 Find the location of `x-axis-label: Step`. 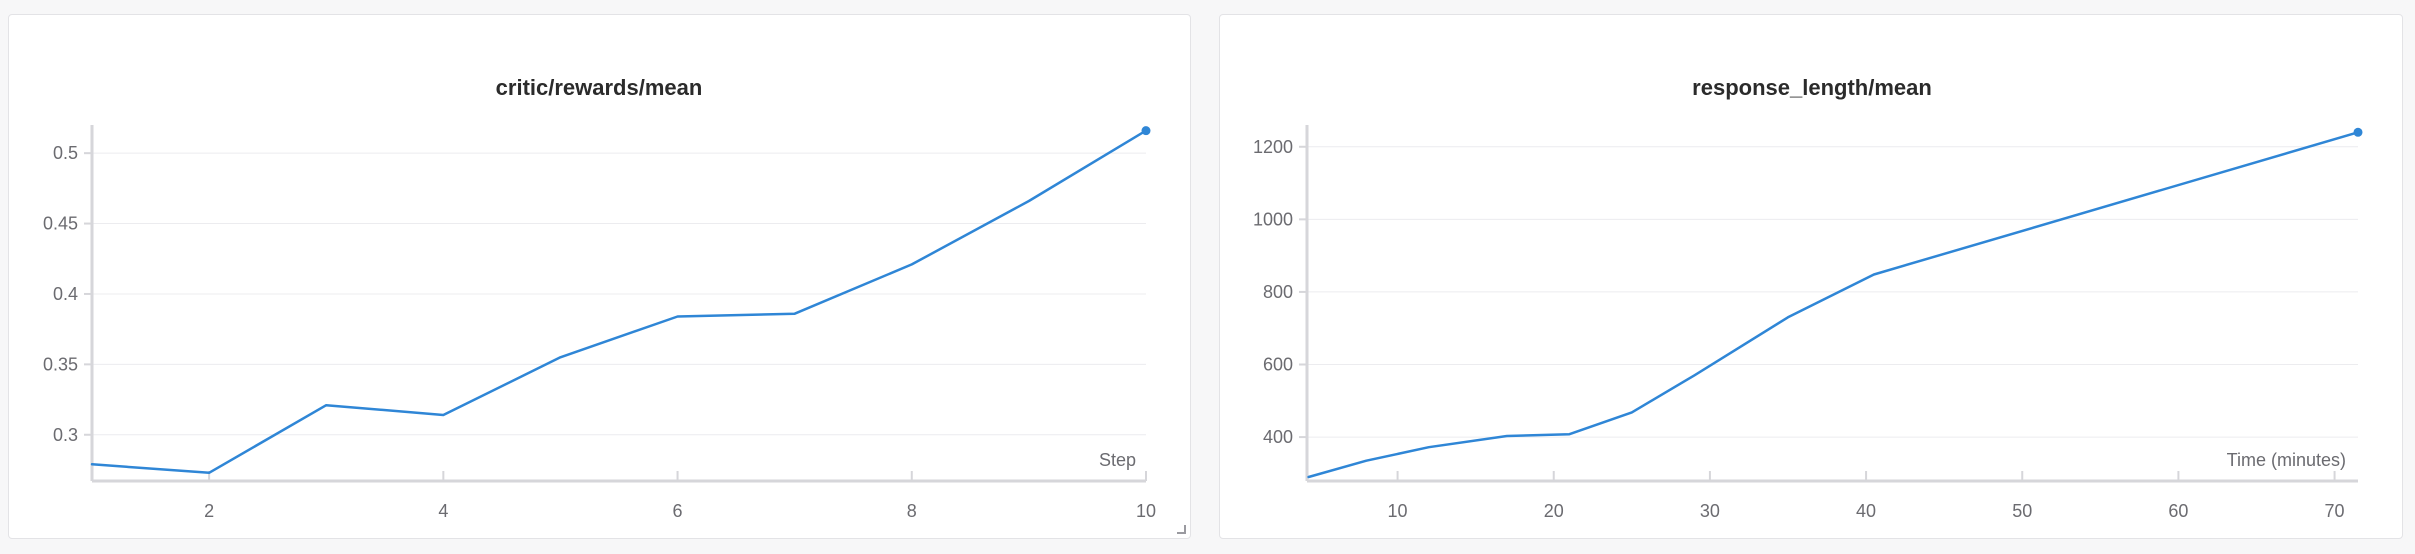

x-axis-label: Step is located at coordinates (1117, 460).